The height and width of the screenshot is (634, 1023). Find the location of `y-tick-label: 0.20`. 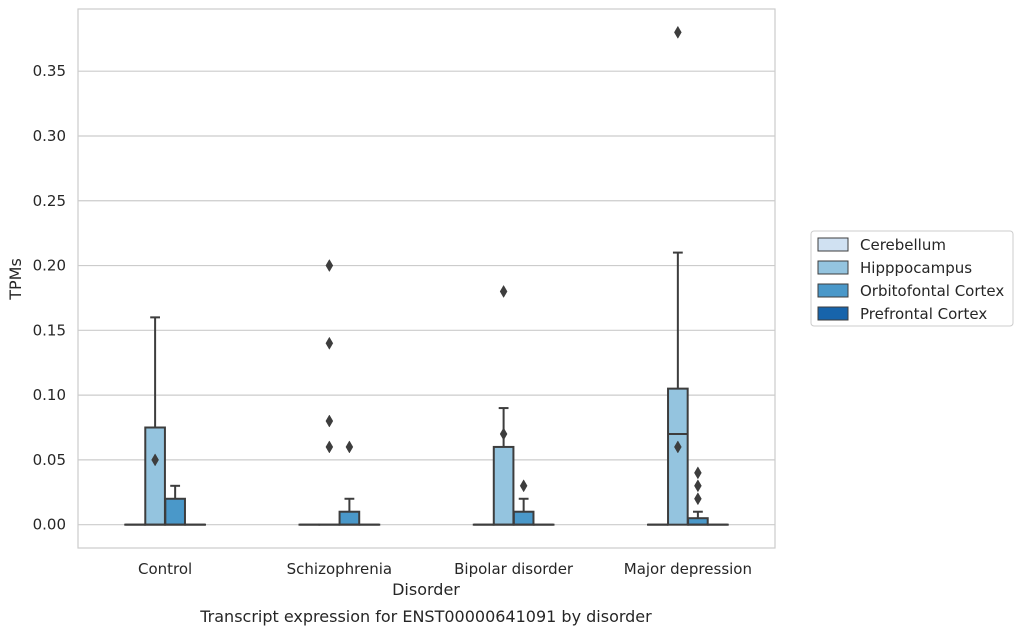

y-tick-label: 0.20 is located at coordinates (49, 266).